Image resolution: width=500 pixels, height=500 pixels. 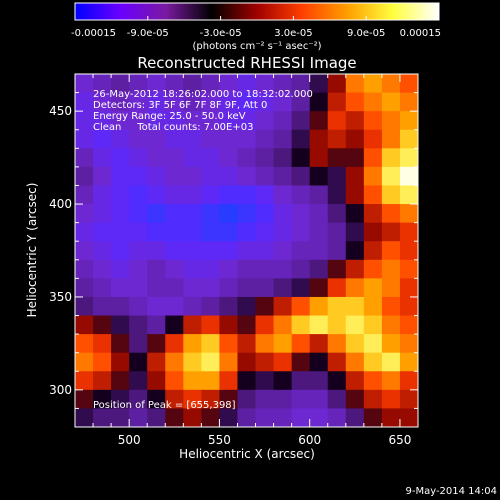 What do you see at coordinates (219, 440) in the screenshot?
I see `x-tick-label: 550` at bounding box center [219, 440].